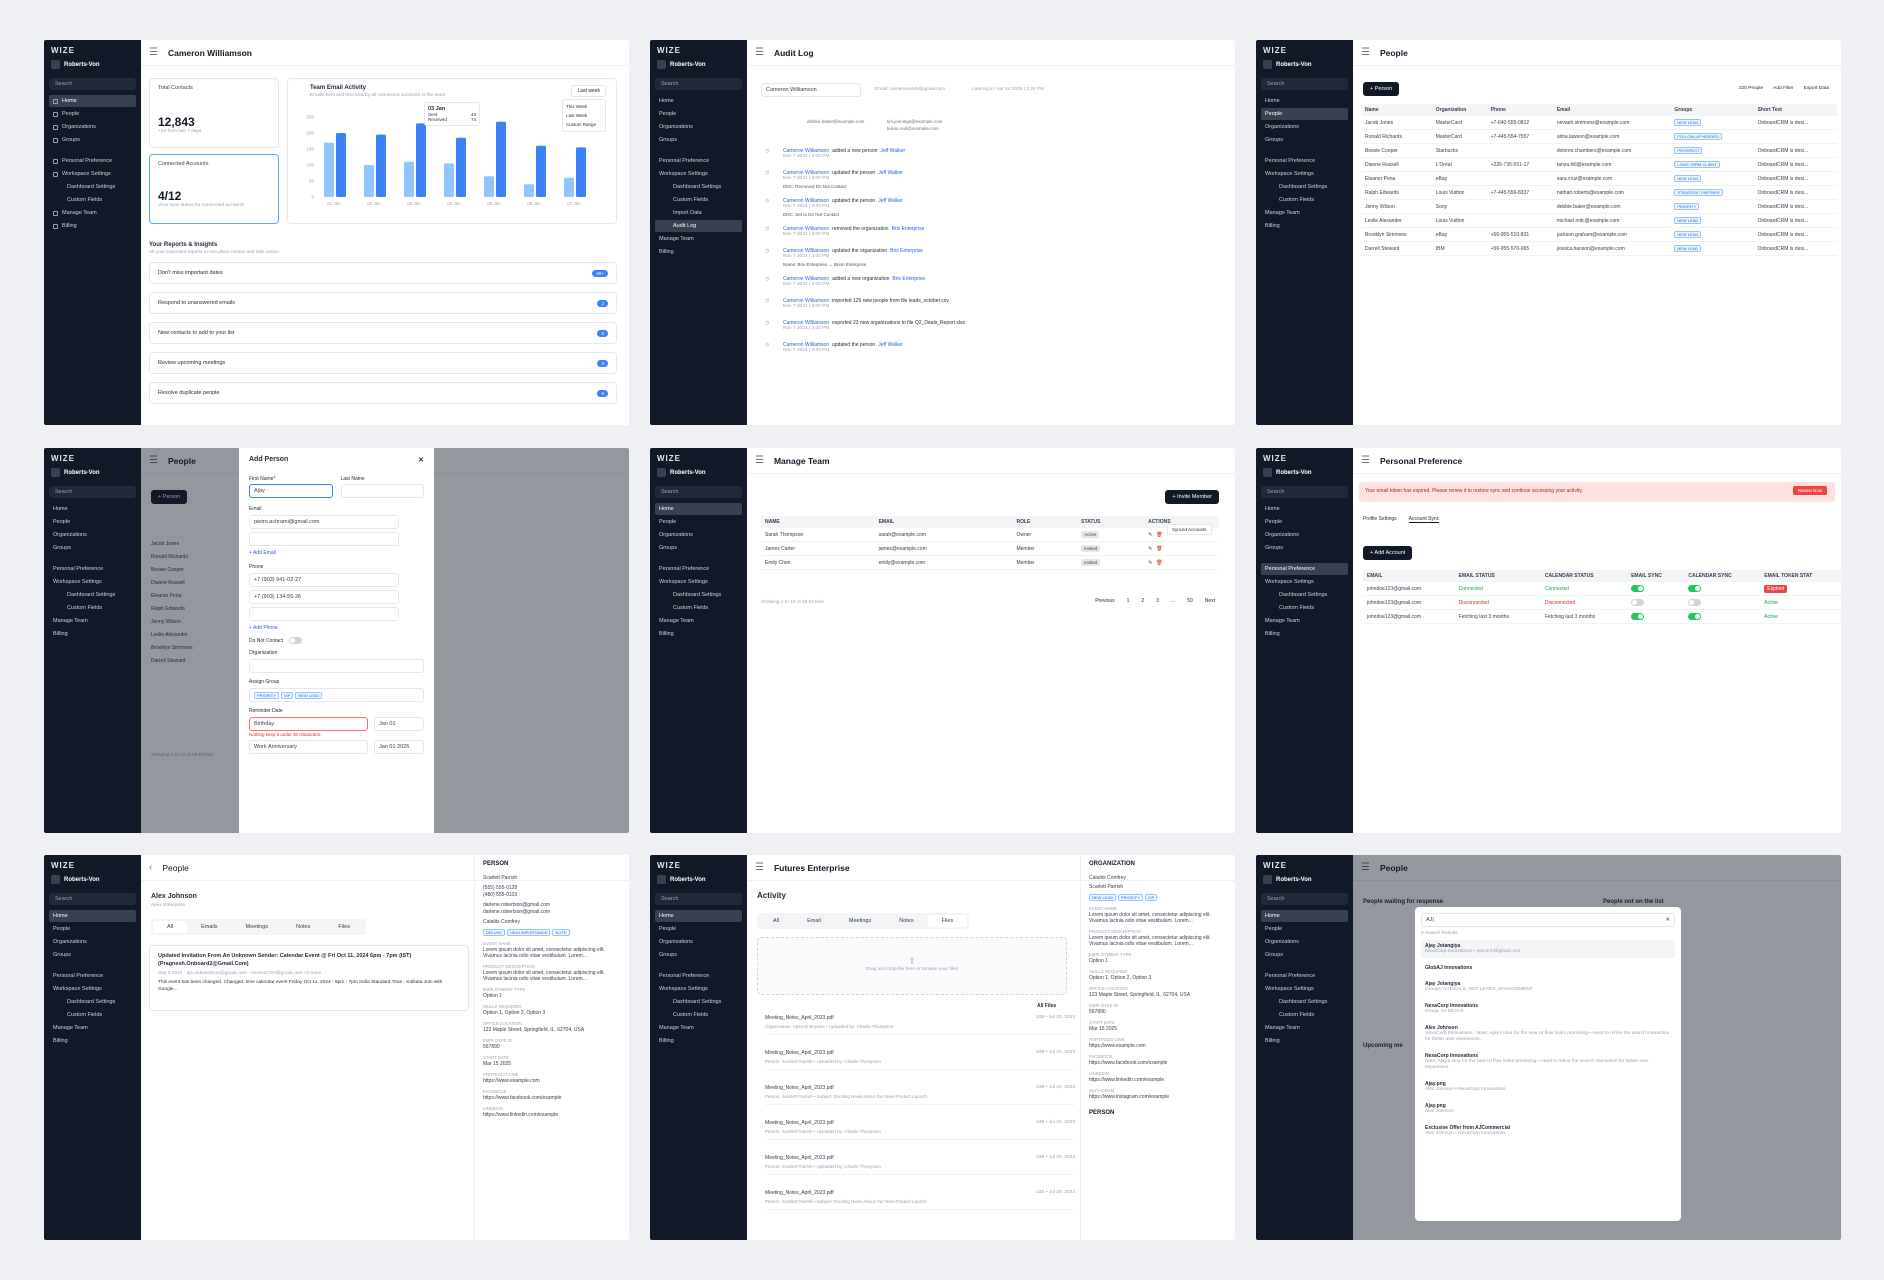  Describe the element at coordinates (1143, 601) in the screenshot. I see `page-link: 2` at that location.